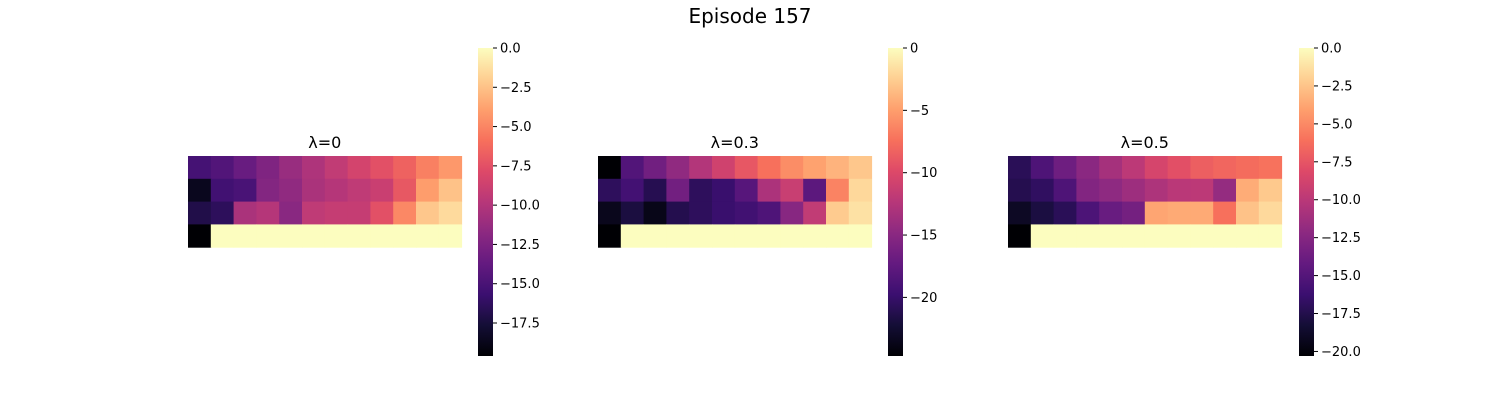 This screenshot has width=1500, height=400. I want to click on colorbar-tick-label: −20, so click(923, 298).